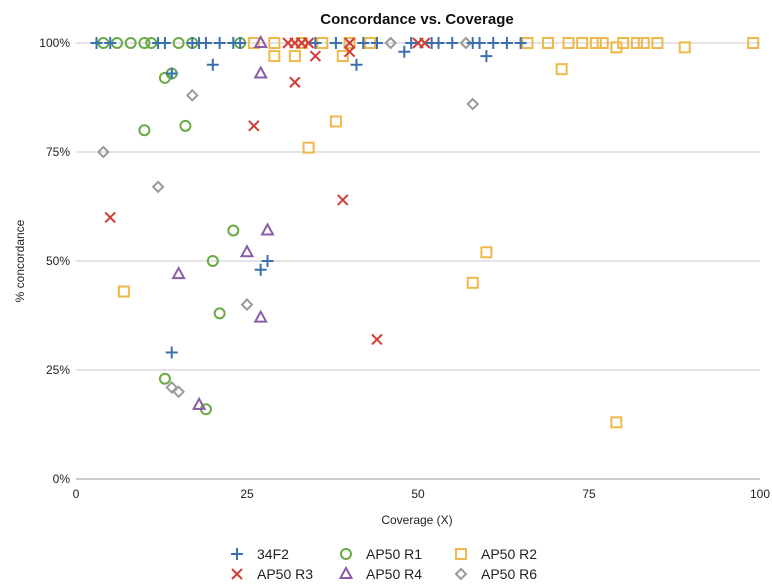  I want to click on legend: 34F2 AP50 R1 AP50 R2 AP50 R3 AP50 R4 AP50 R6, so click(384, 564).